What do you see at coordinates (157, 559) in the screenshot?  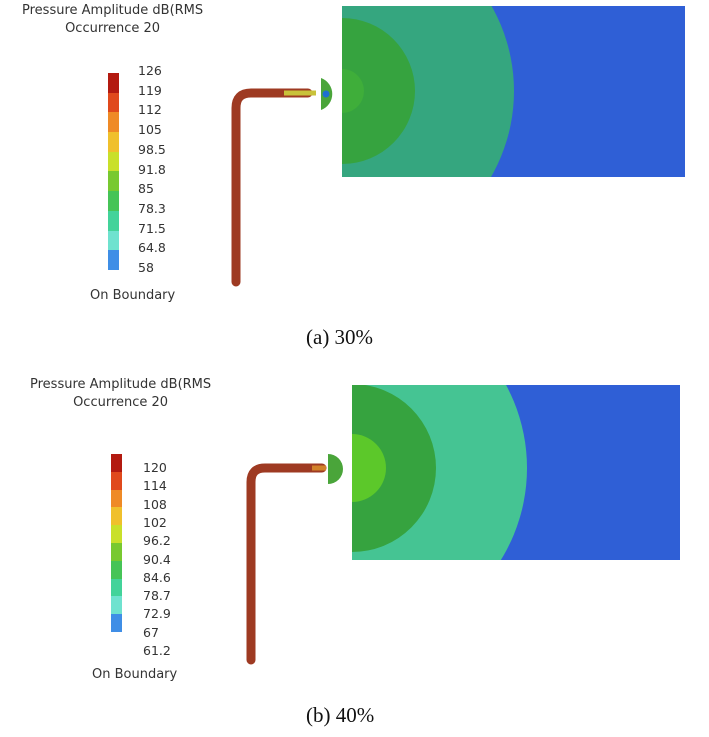 I see `color-scale-tick-label: 90.4` at bounding box center [157, 559].